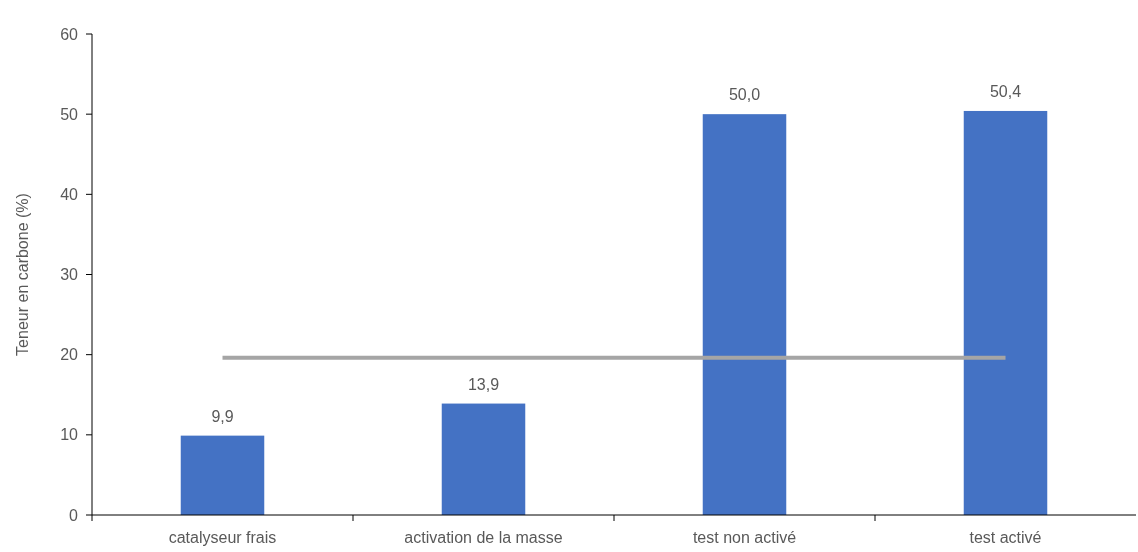 This screenshot has height=552, width=1138. What do you see at coordinates (69, 114) in the screenshot?
I see `y-tick-label: 50` at bounding box center [69, 114].